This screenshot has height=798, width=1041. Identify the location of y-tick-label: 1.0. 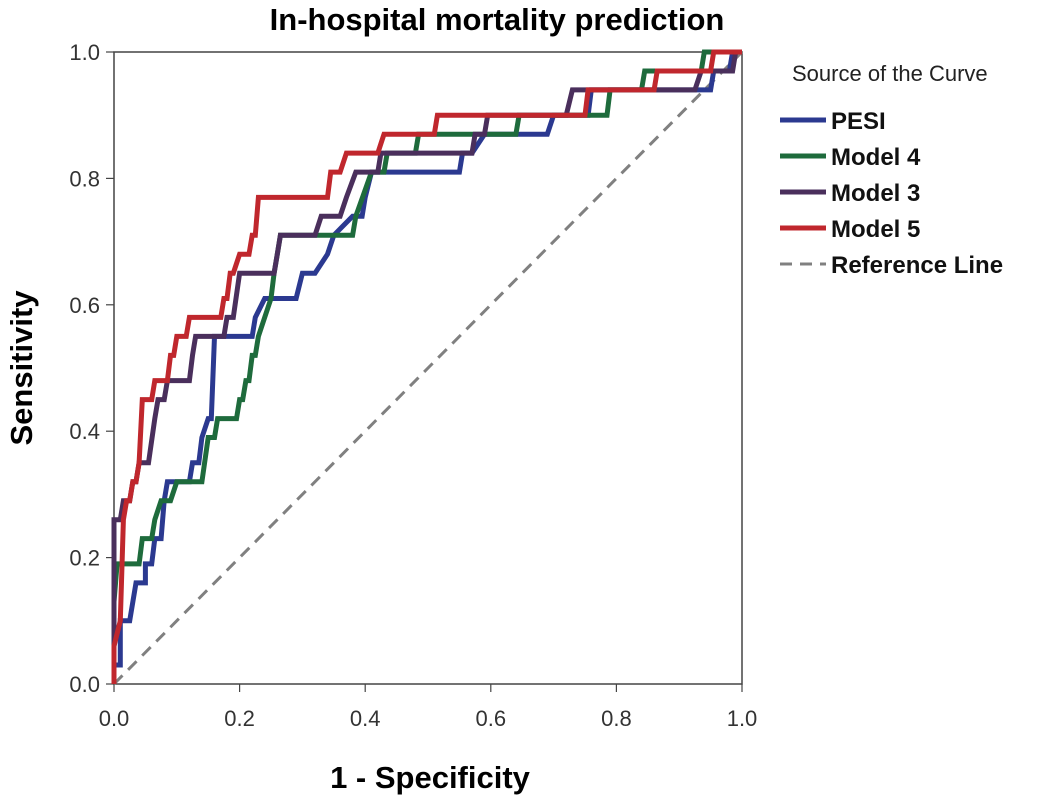
(84, 52).